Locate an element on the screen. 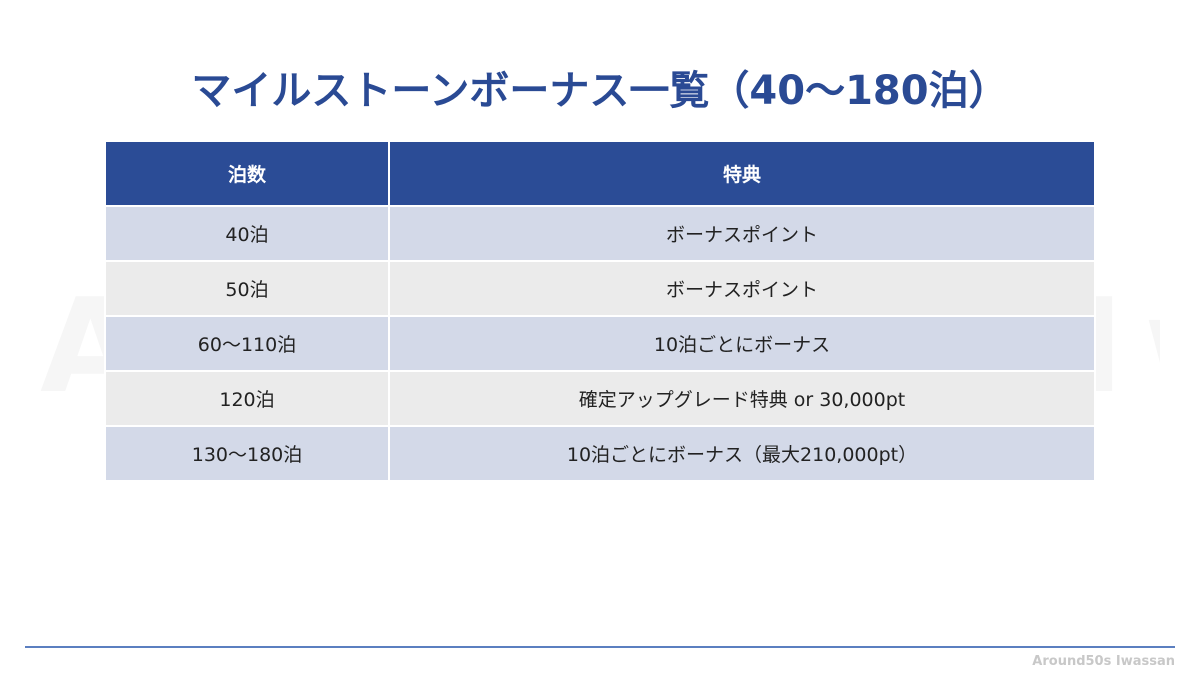  column-header: 特典 is located at coordinates (742, 173).